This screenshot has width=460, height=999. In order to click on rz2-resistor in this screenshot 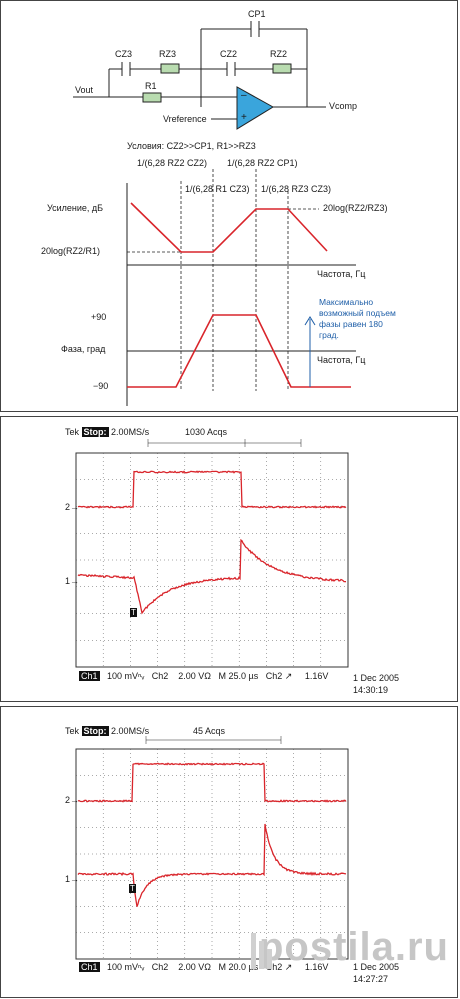, I will do `click(282, 68)`.